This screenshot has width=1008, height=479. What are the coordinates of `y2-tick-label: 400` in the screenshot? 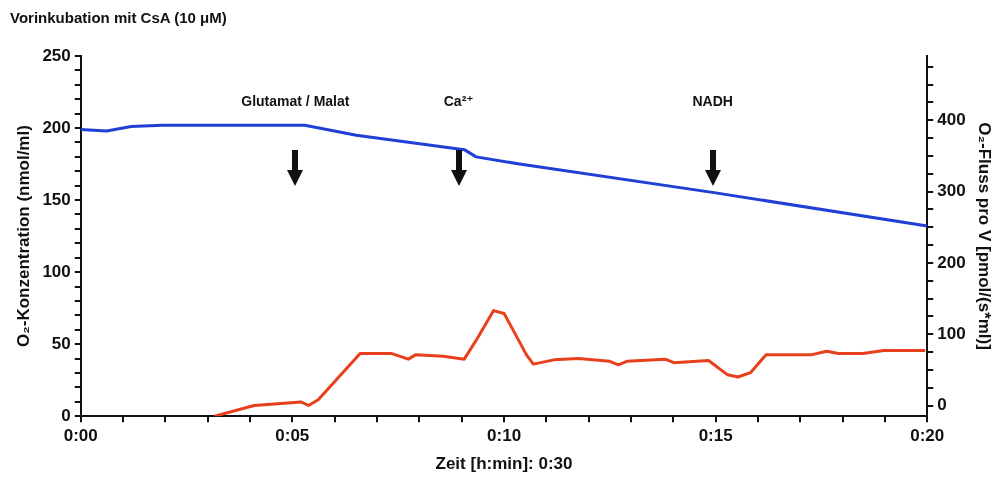 It's located at (951, 119).